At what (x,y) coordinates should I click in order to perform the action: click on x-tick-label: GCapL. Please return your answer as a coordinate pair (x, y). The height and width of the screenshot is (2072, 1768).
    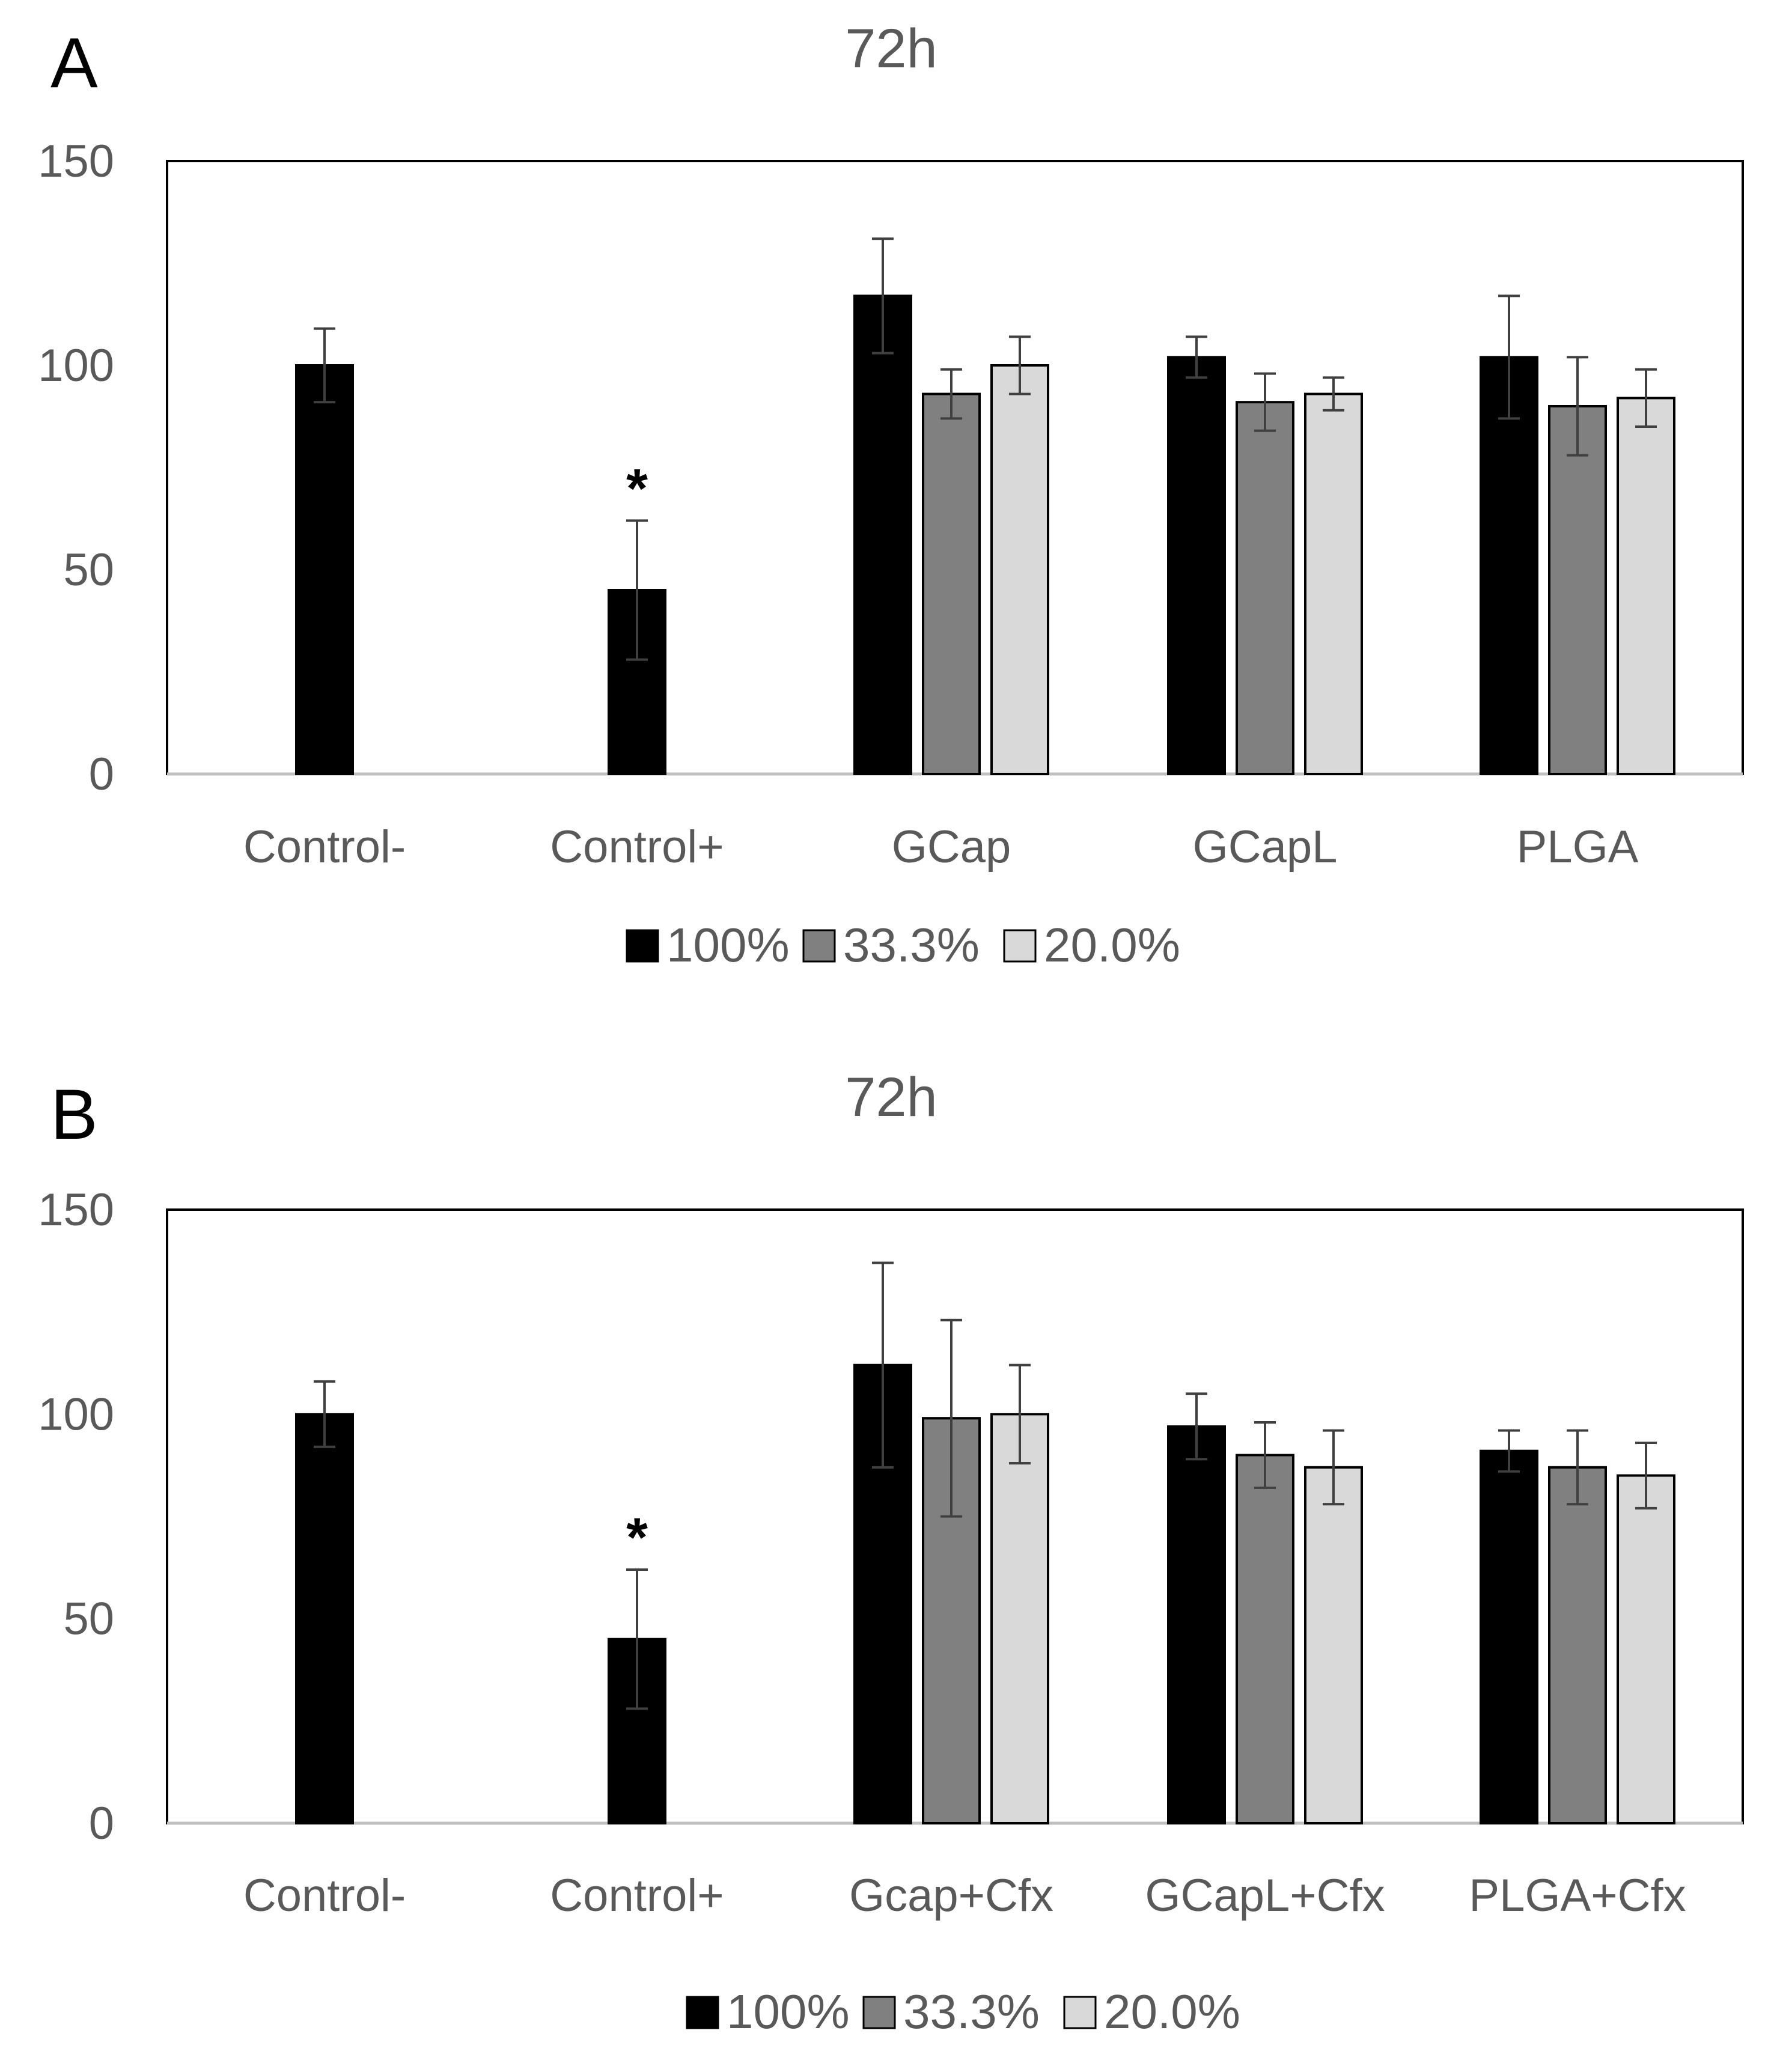
    Looking at the image, I should click on (1266, 847).